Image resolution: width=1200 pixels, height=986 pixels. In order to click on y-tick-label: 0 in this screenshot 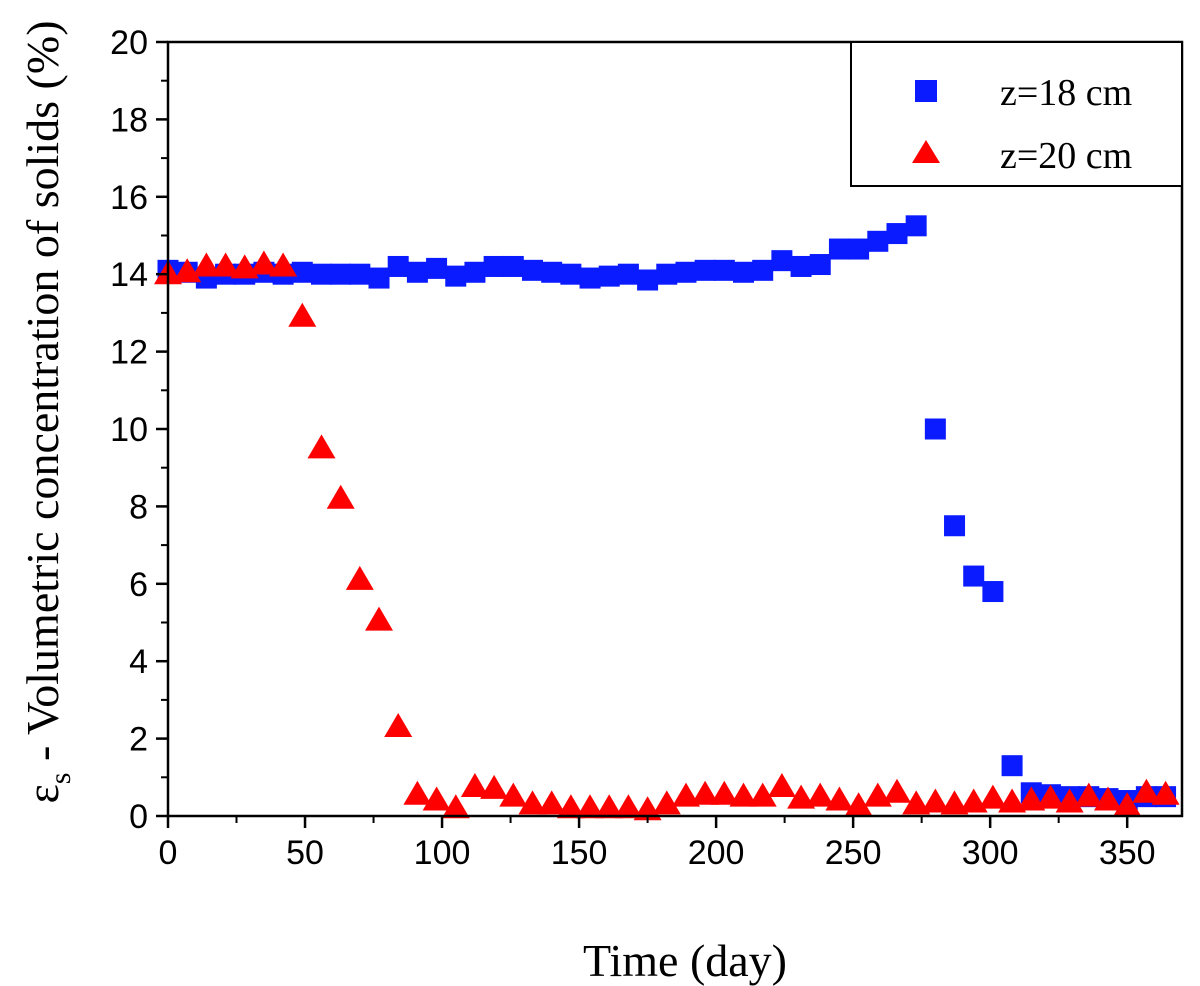, I will do `click(138, 817)`.